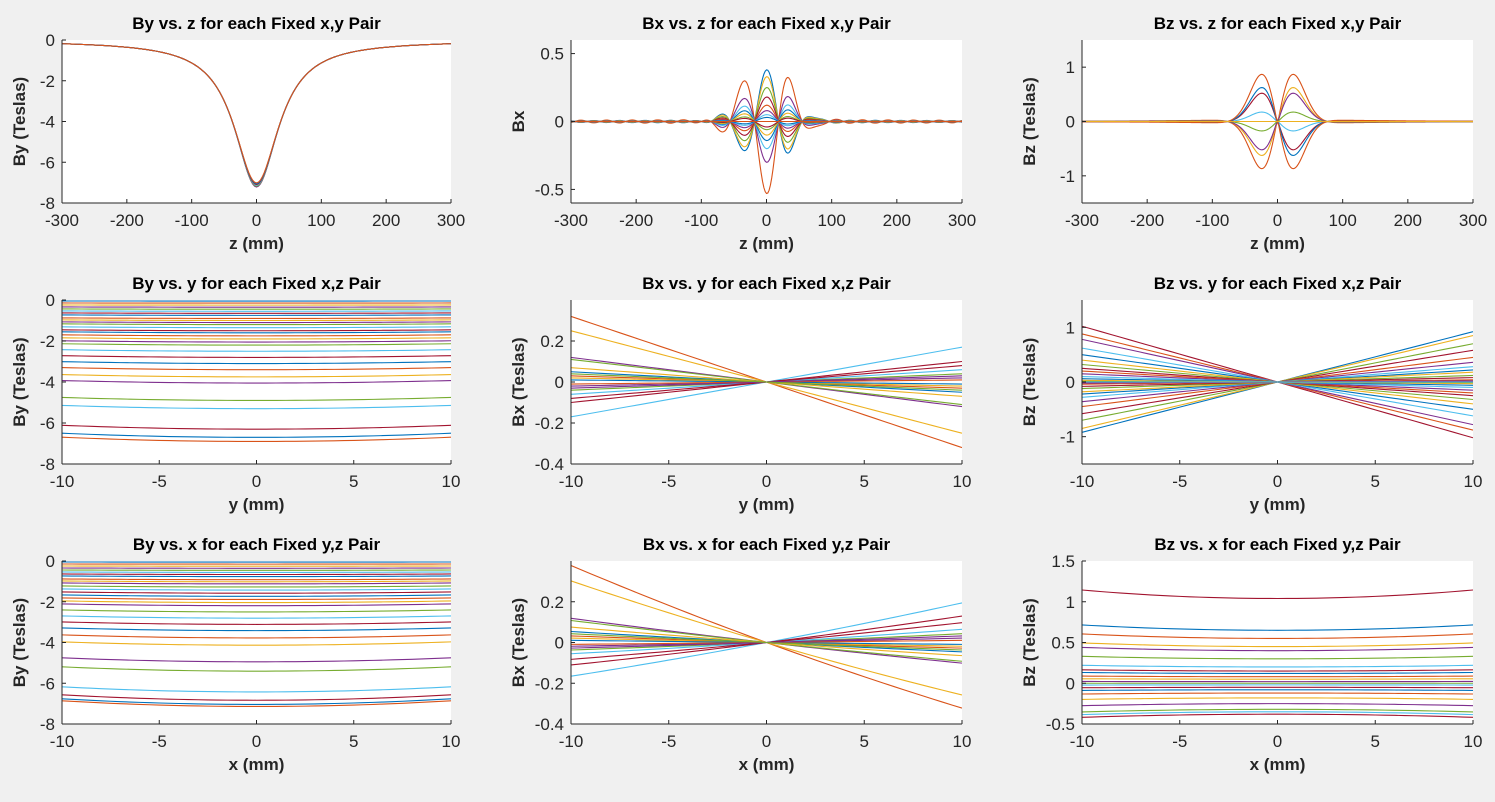  I want to click on y-tick-label: 1, so click(1070, 327).